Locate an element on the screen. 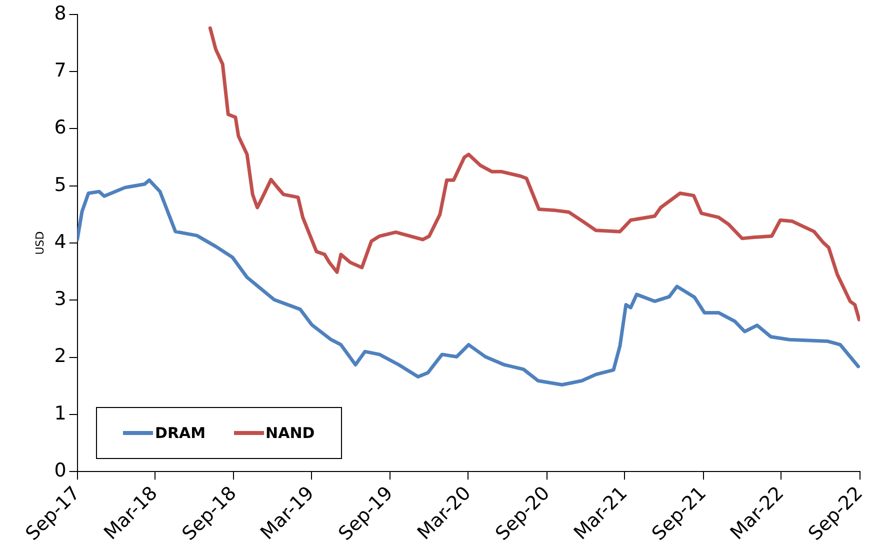 The height and width of the screenshot is (553, 890). y-tick-label: 8 is located at coordinates (60, 13).